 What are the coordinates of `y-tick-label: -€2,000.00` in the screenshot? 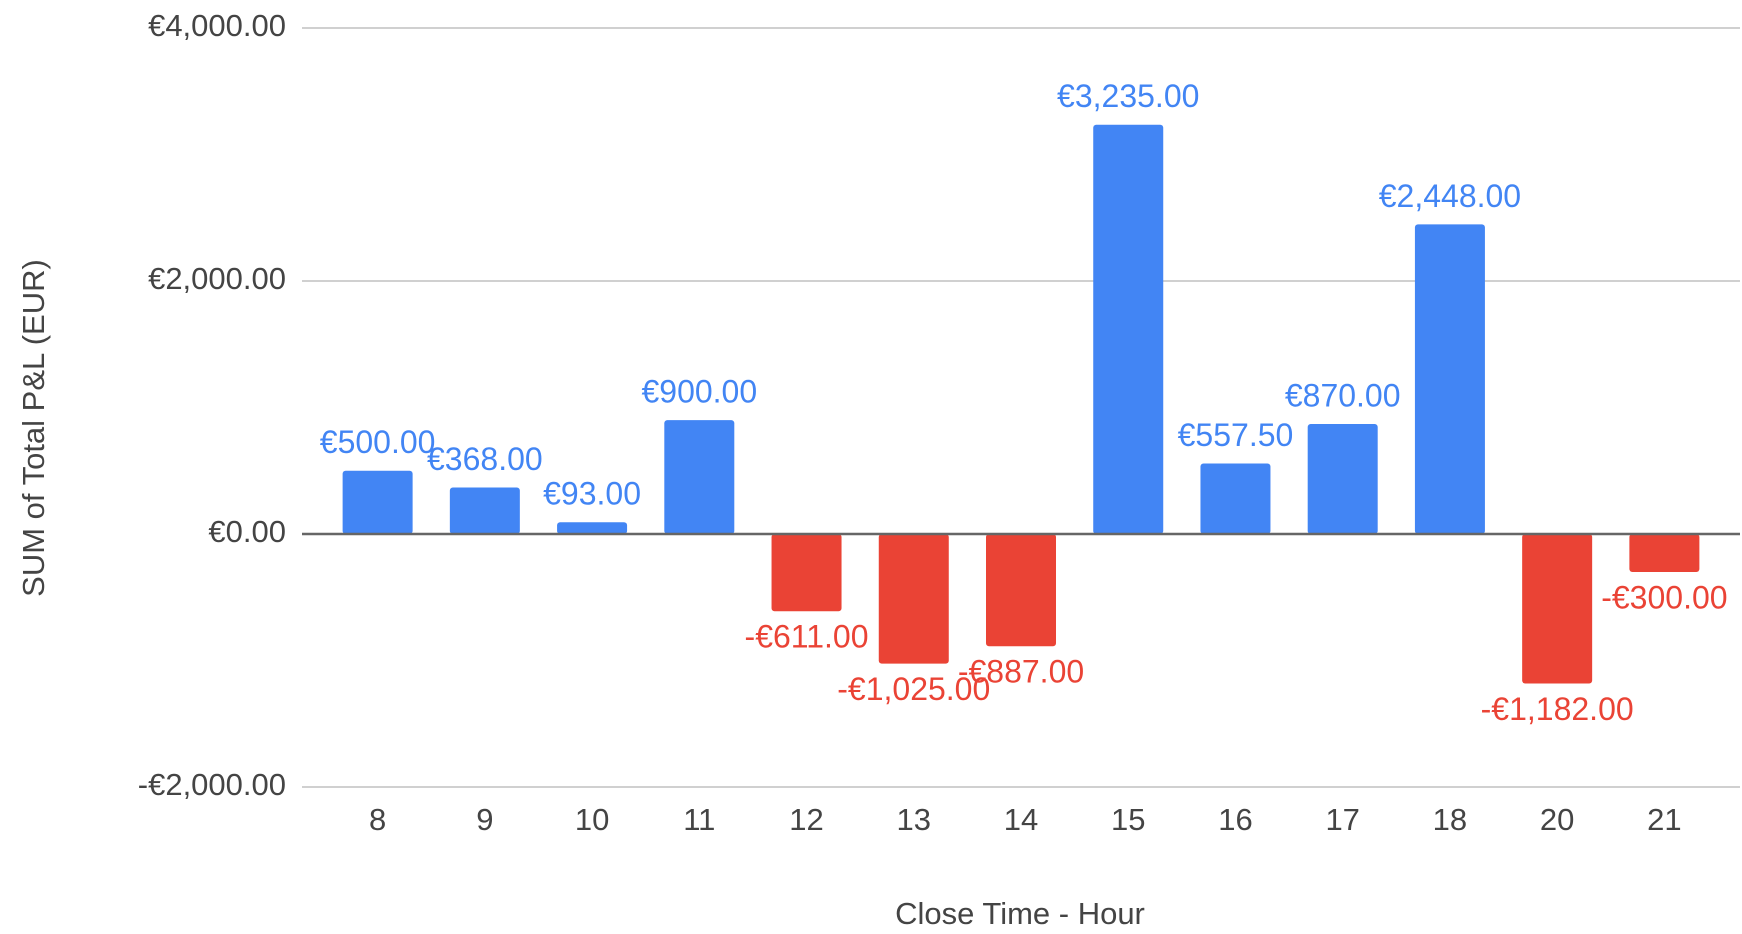 It's located at (212, 784).